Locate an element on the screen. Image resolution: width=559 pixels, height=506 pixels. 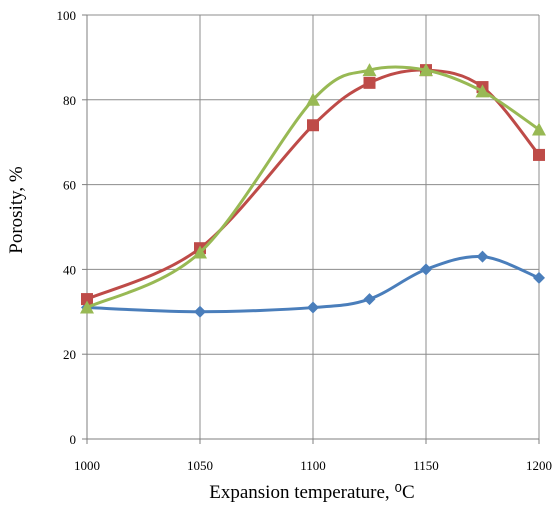
y-tick-label: 60 is located at coordinates (69, 185).